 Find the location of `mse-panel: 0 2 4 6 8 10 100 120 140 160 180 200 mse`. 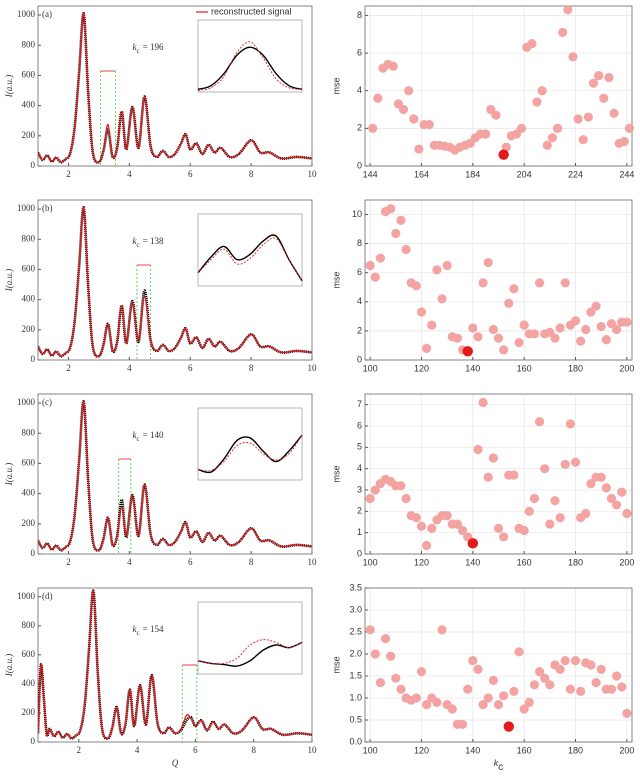

mse-panel: 0 2 4 6 8 10 100 120 140 160 180 200 mse is located at coordinates (482, 286).